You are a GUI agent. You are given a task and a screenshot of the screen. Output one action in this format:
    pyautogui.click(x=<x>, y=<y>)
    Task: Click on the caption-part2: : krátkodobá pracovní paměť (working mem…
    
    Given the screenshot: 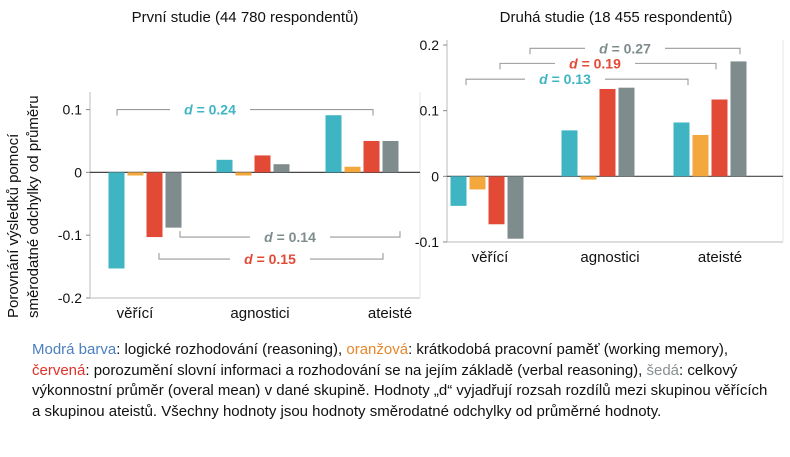 What is the action you would take?
    pyautogui.click(x=568, y=349)
    